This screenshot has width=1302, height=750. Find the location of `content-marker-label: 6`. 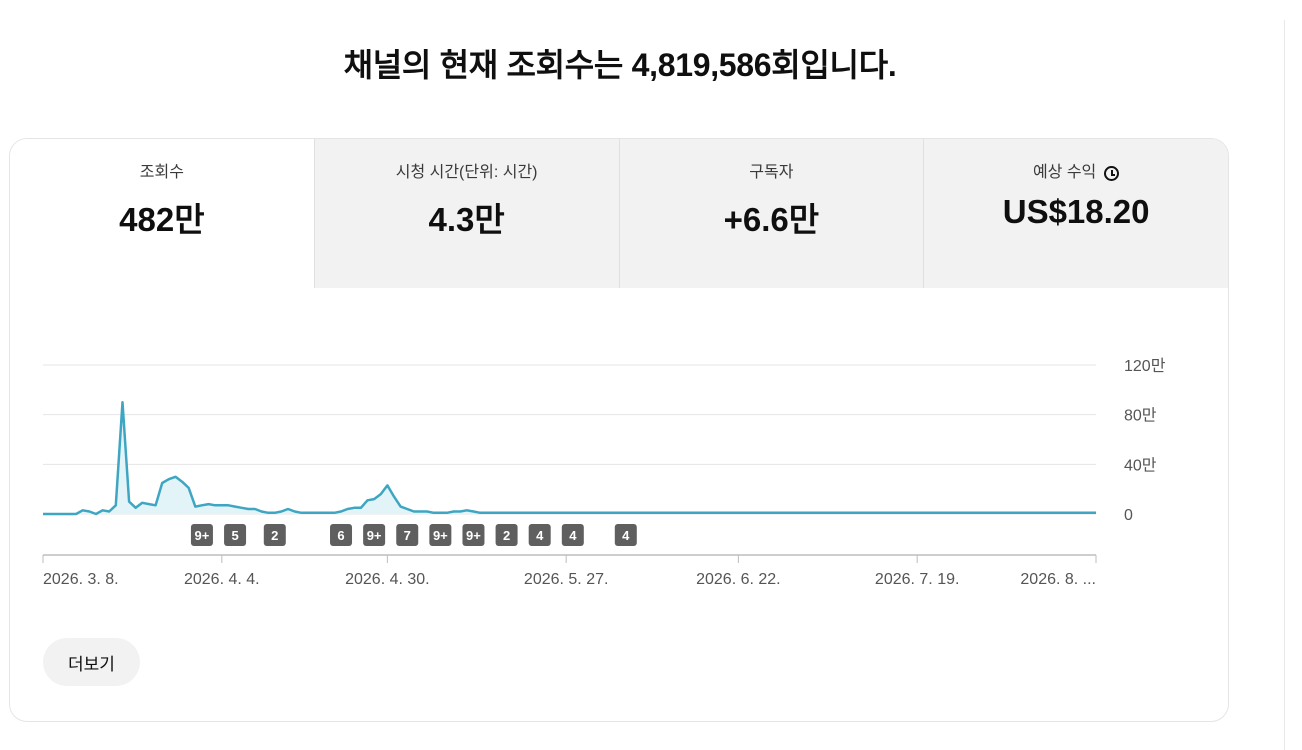

content-marker-label: 6 is located at coordinates (340, 535).